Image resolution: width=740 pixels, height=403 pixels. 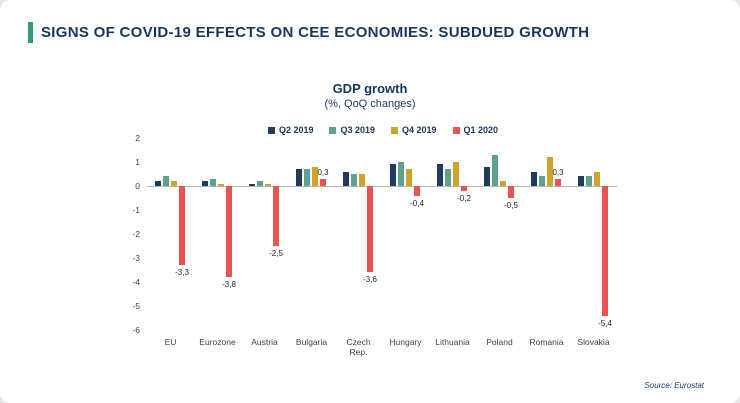 What do you see at coordinates (136, 258) in the screenshot?
I see `y-axis-tick: -3` at bounding box center [136, 258].